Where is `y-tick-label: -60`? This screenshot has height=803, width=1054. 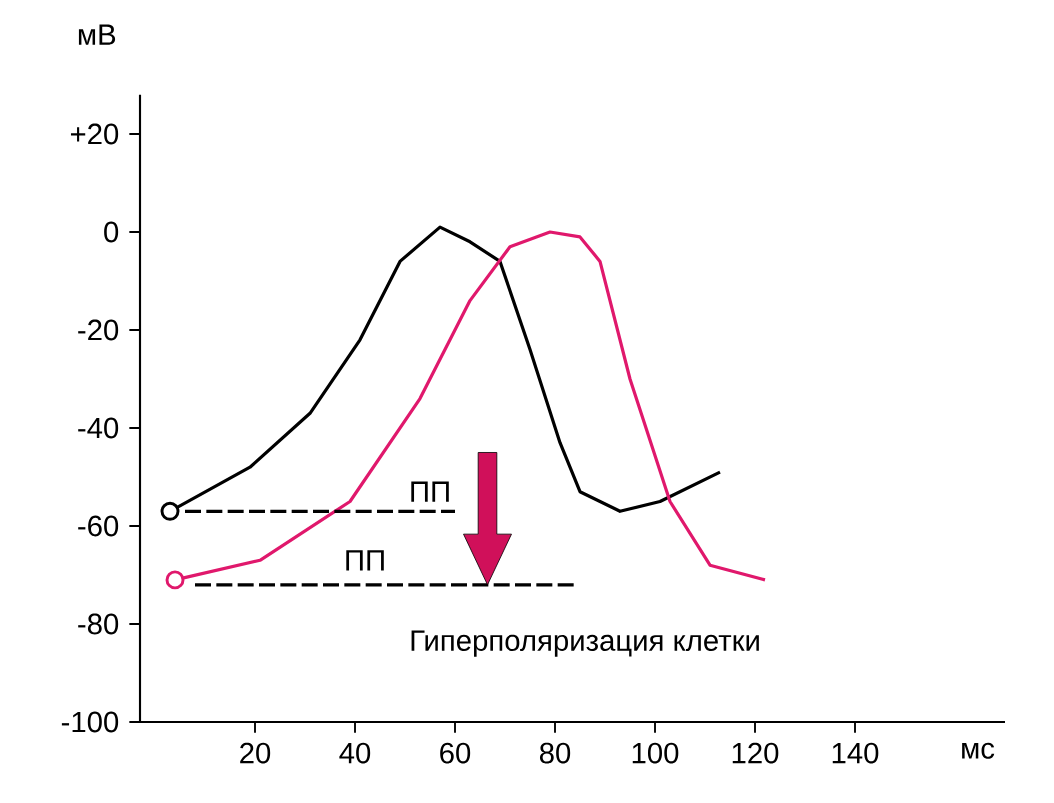 y-tick-label: -60 is located at coordinates (98, 526).